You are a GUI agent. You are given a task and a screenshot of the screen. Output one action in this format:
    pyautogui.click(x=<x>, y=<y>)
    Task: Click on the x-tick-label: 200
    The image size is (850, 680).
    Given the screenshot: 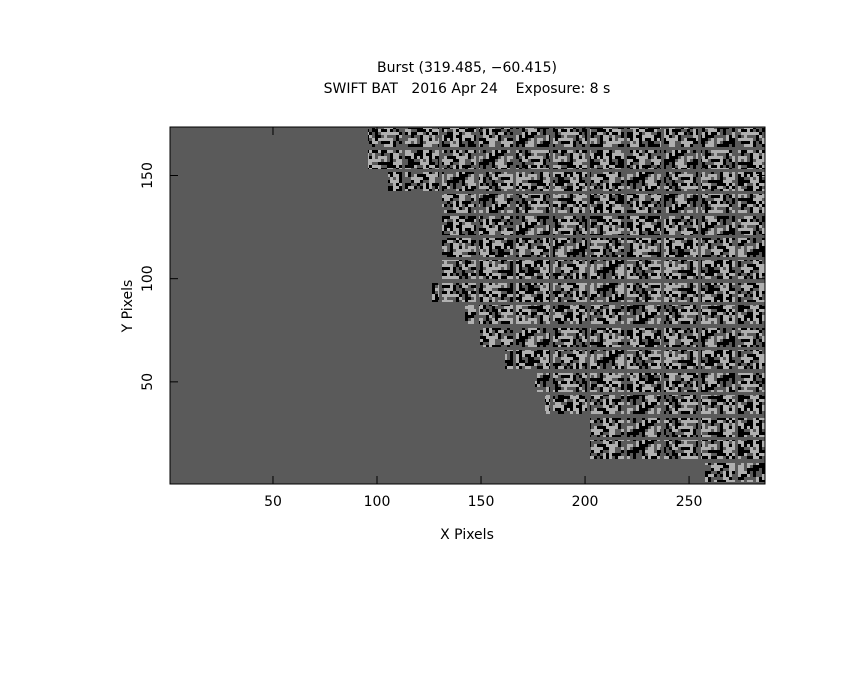 What is the action you would take?
    pyautogui.click(x=585, y=502)
    